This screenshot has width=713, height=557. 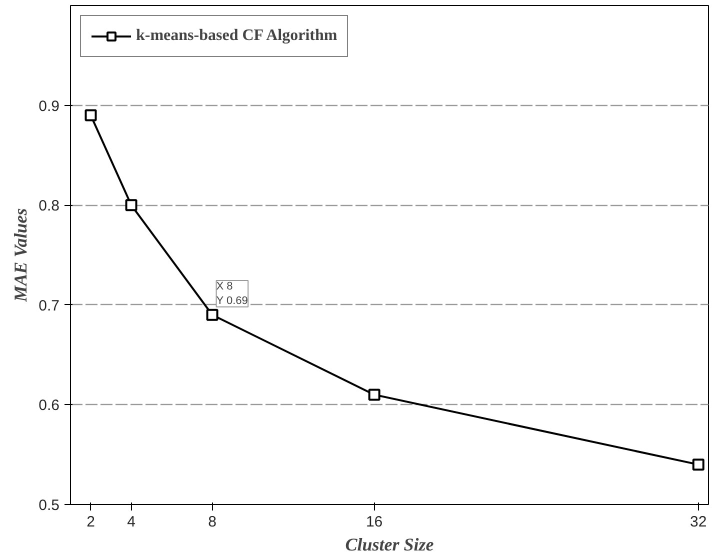 What do you see at coordinates (49, 505) in the screenshot?
I see `y-tick-label: 0.5` at bounding box center [49, 505].